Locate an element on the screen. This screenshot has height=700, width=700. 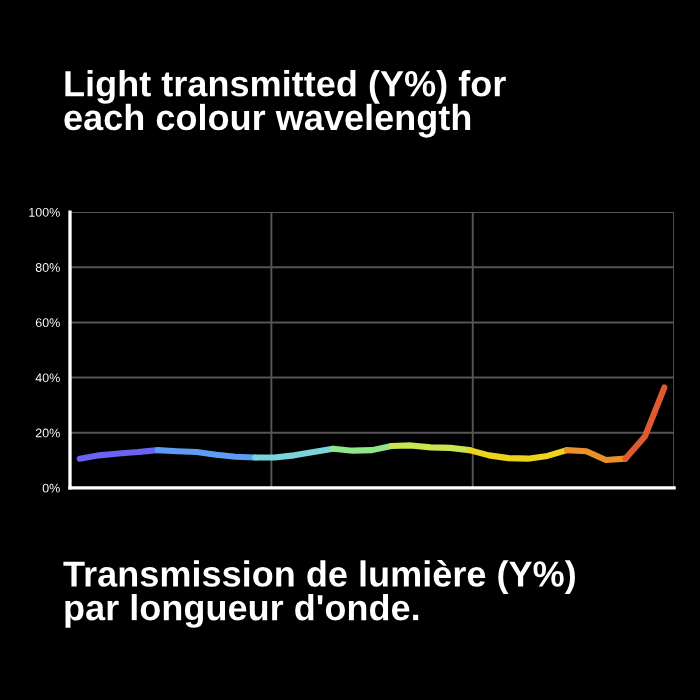
chart-title: Light transmitted (Y%) for each colour wavelength is located at coordinates (285, 104).